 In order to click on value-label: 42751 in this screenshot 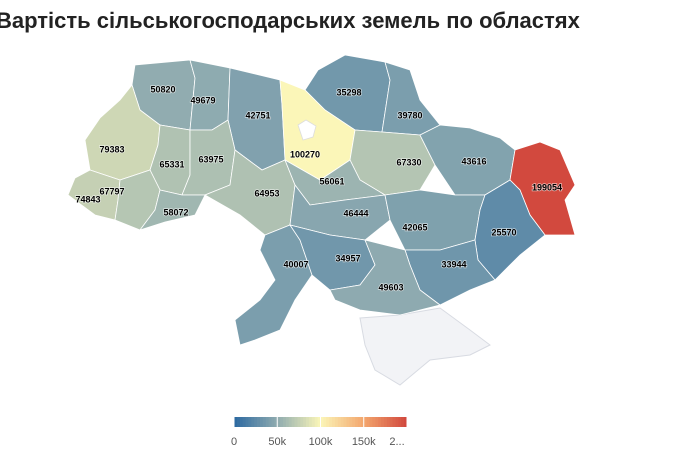, I will do `click(257, 115)`.